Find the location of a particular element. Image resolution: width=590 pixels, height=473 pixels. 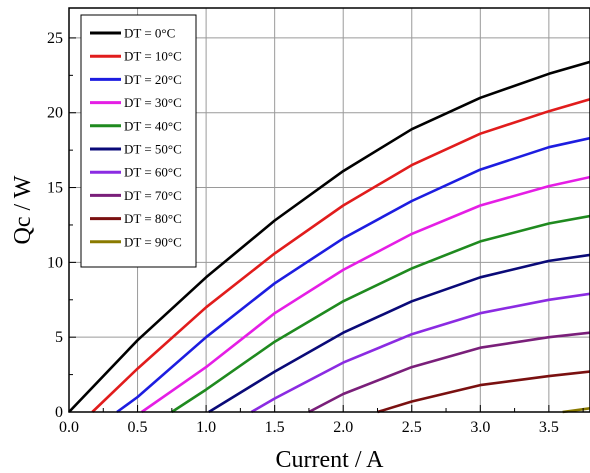

x-tick-label: 0.5 is located at coordinates (138, 427).